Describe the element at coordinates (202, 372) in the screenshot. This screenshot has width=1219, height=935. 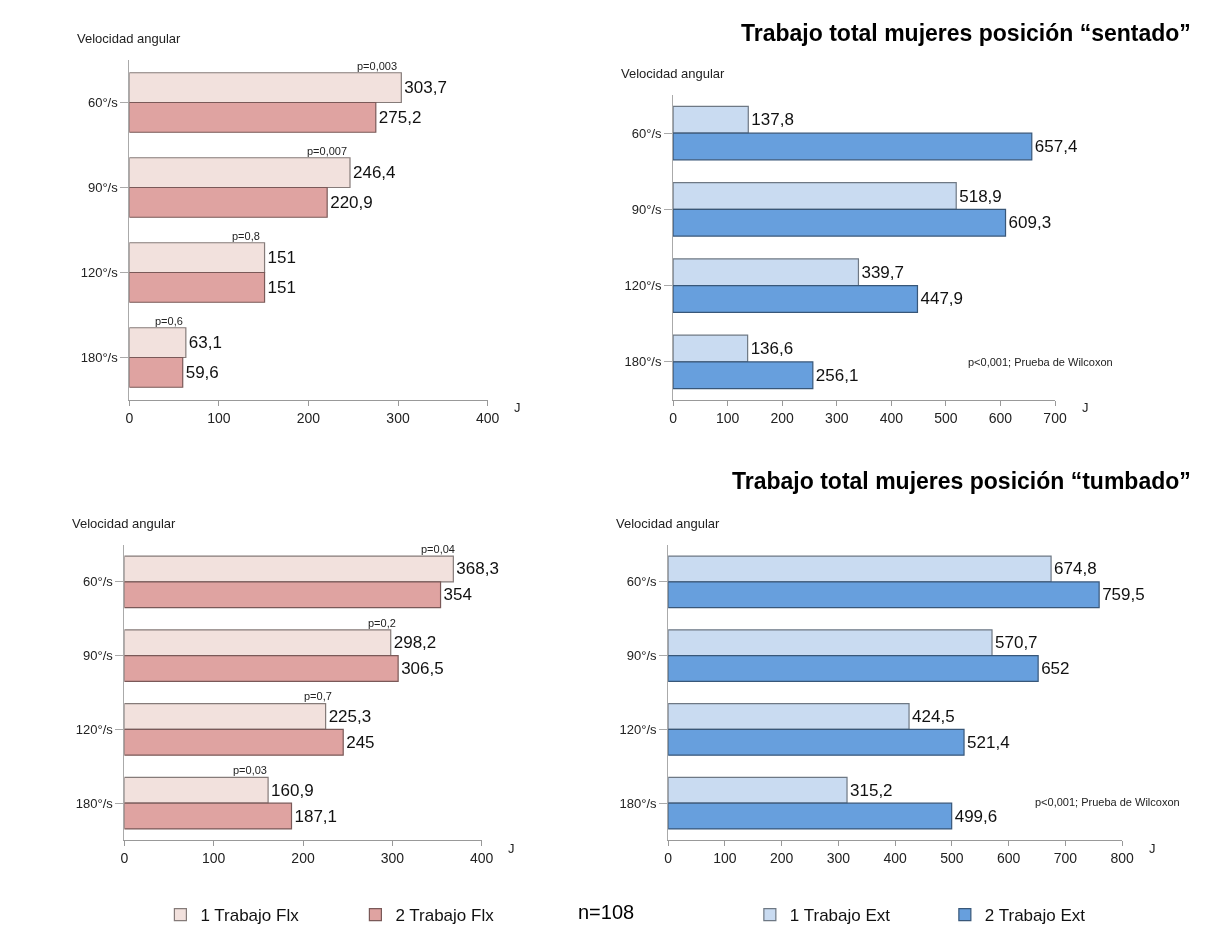
I see `data-label: 59,6` at that location.